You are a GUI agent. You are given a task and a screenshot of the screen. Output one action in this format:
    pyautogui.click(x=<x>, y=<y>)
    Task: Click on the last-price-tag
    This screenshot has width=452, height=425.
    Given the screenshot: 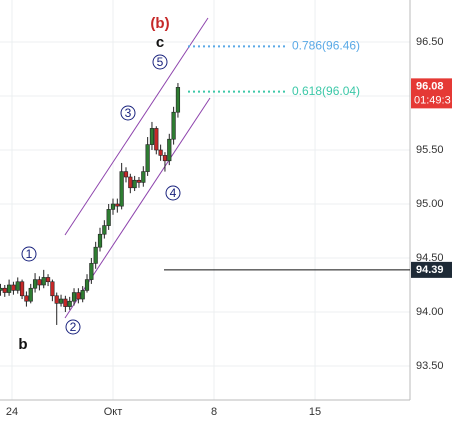 What is the action you would take?
    pyautogui.click(x=431, y=93)
    